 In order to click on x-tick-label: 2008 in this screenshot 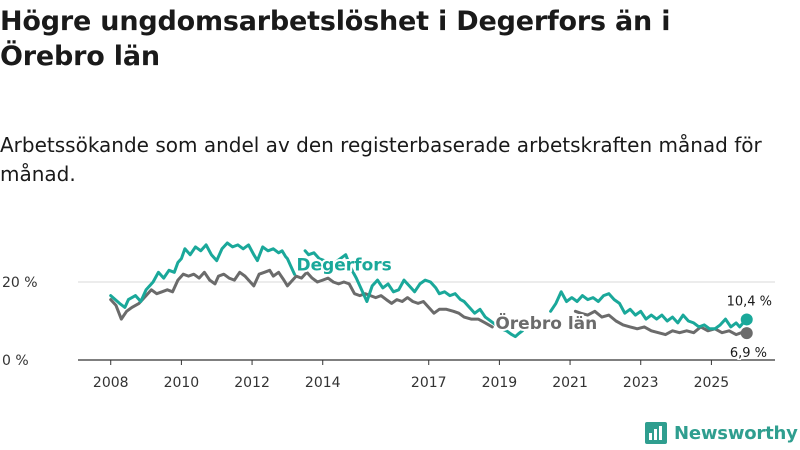, I will do `click(111, 383)`.